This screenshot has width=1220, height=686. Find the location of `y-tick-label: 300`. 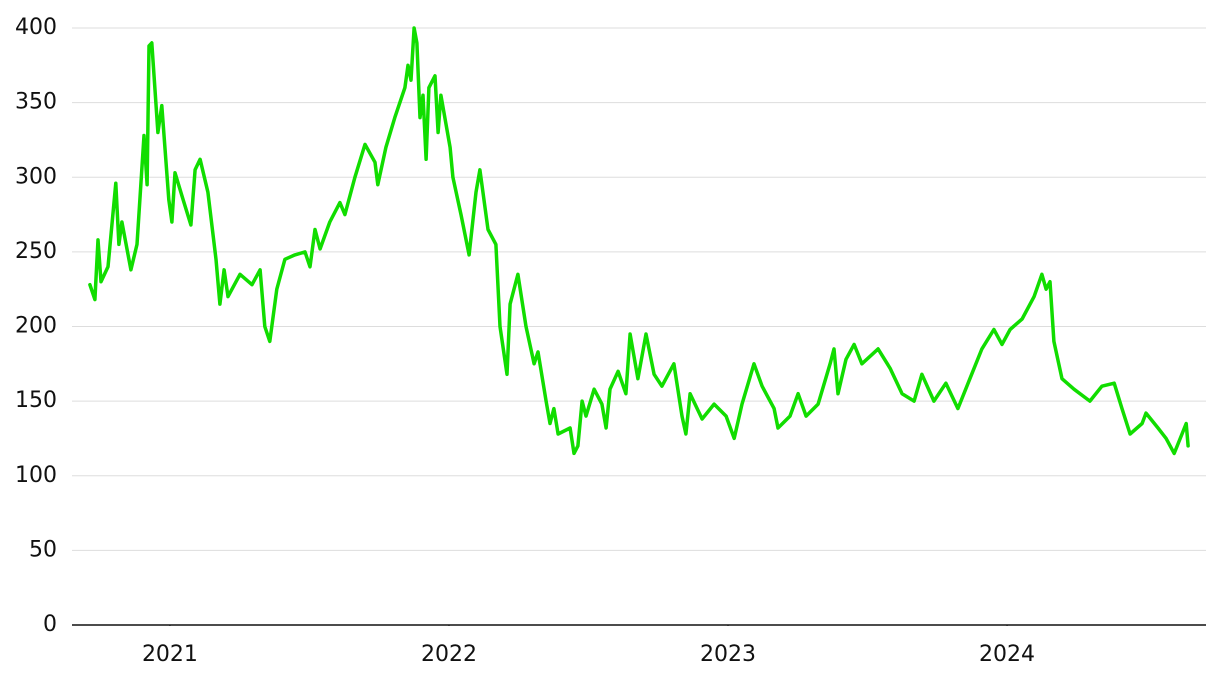

y-tick-label: 300 is located at coordinates (36, 176).